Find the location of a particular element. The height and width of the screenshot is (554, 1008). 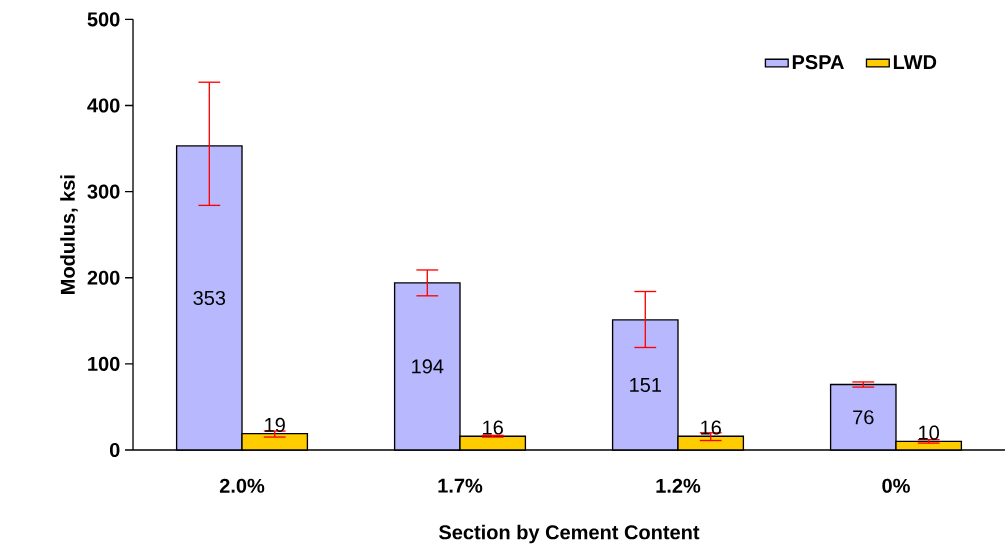

y-tick-label: 200 is located at coordinates (103, 277).